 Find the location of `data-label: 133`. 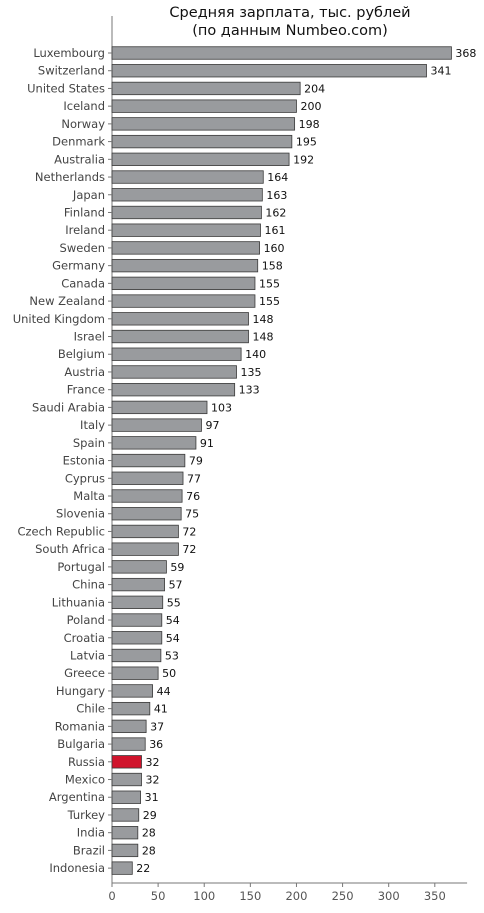

data-label: 133 is located at coordinates (249, 390).